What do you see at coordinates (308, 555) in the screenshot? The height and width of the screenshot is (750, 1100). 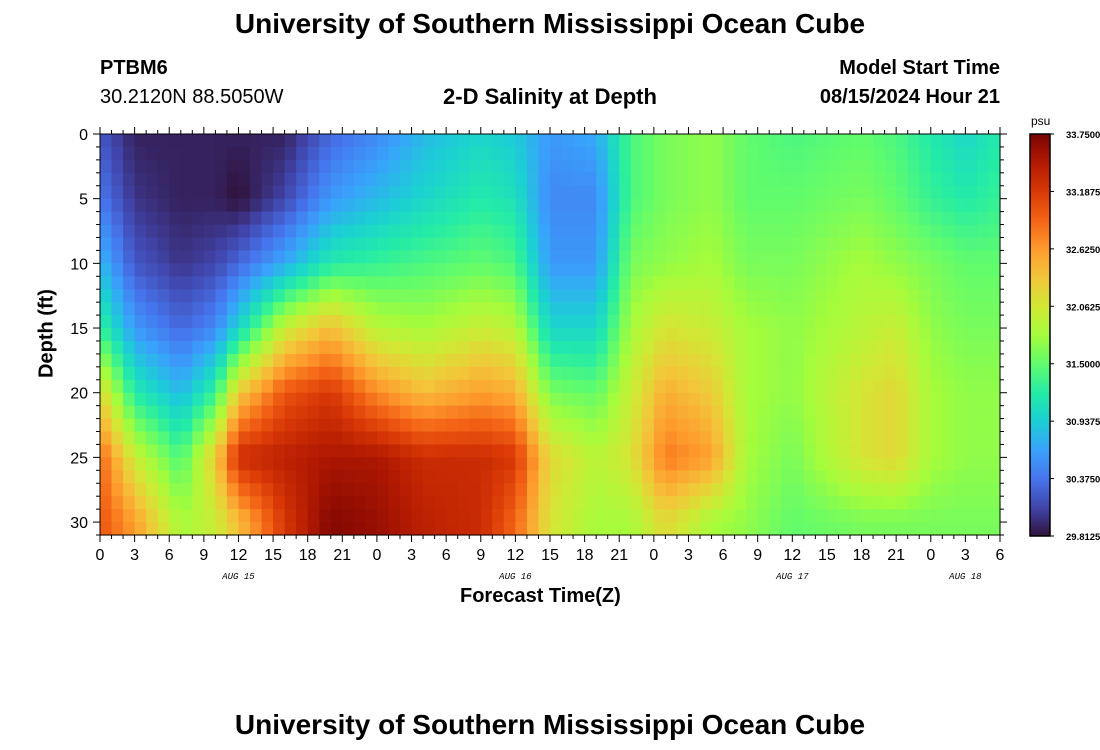 I see `x-tick-label: 18` at bounding box center [308, 555].